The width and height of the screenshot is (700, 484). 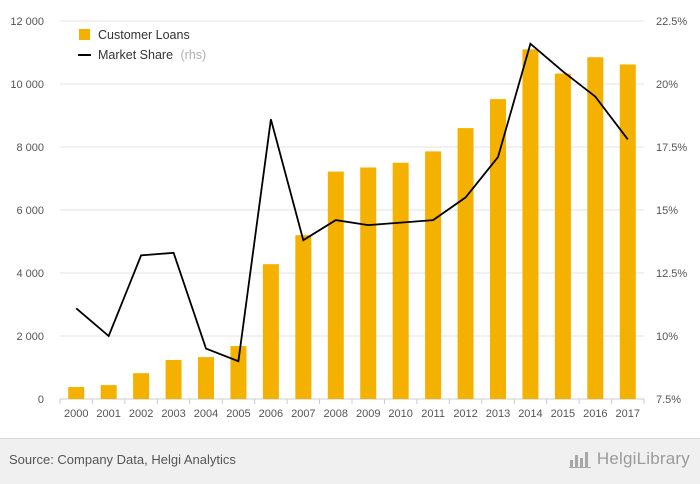 I want to click on bar-2007, so click(x=303, y=317).